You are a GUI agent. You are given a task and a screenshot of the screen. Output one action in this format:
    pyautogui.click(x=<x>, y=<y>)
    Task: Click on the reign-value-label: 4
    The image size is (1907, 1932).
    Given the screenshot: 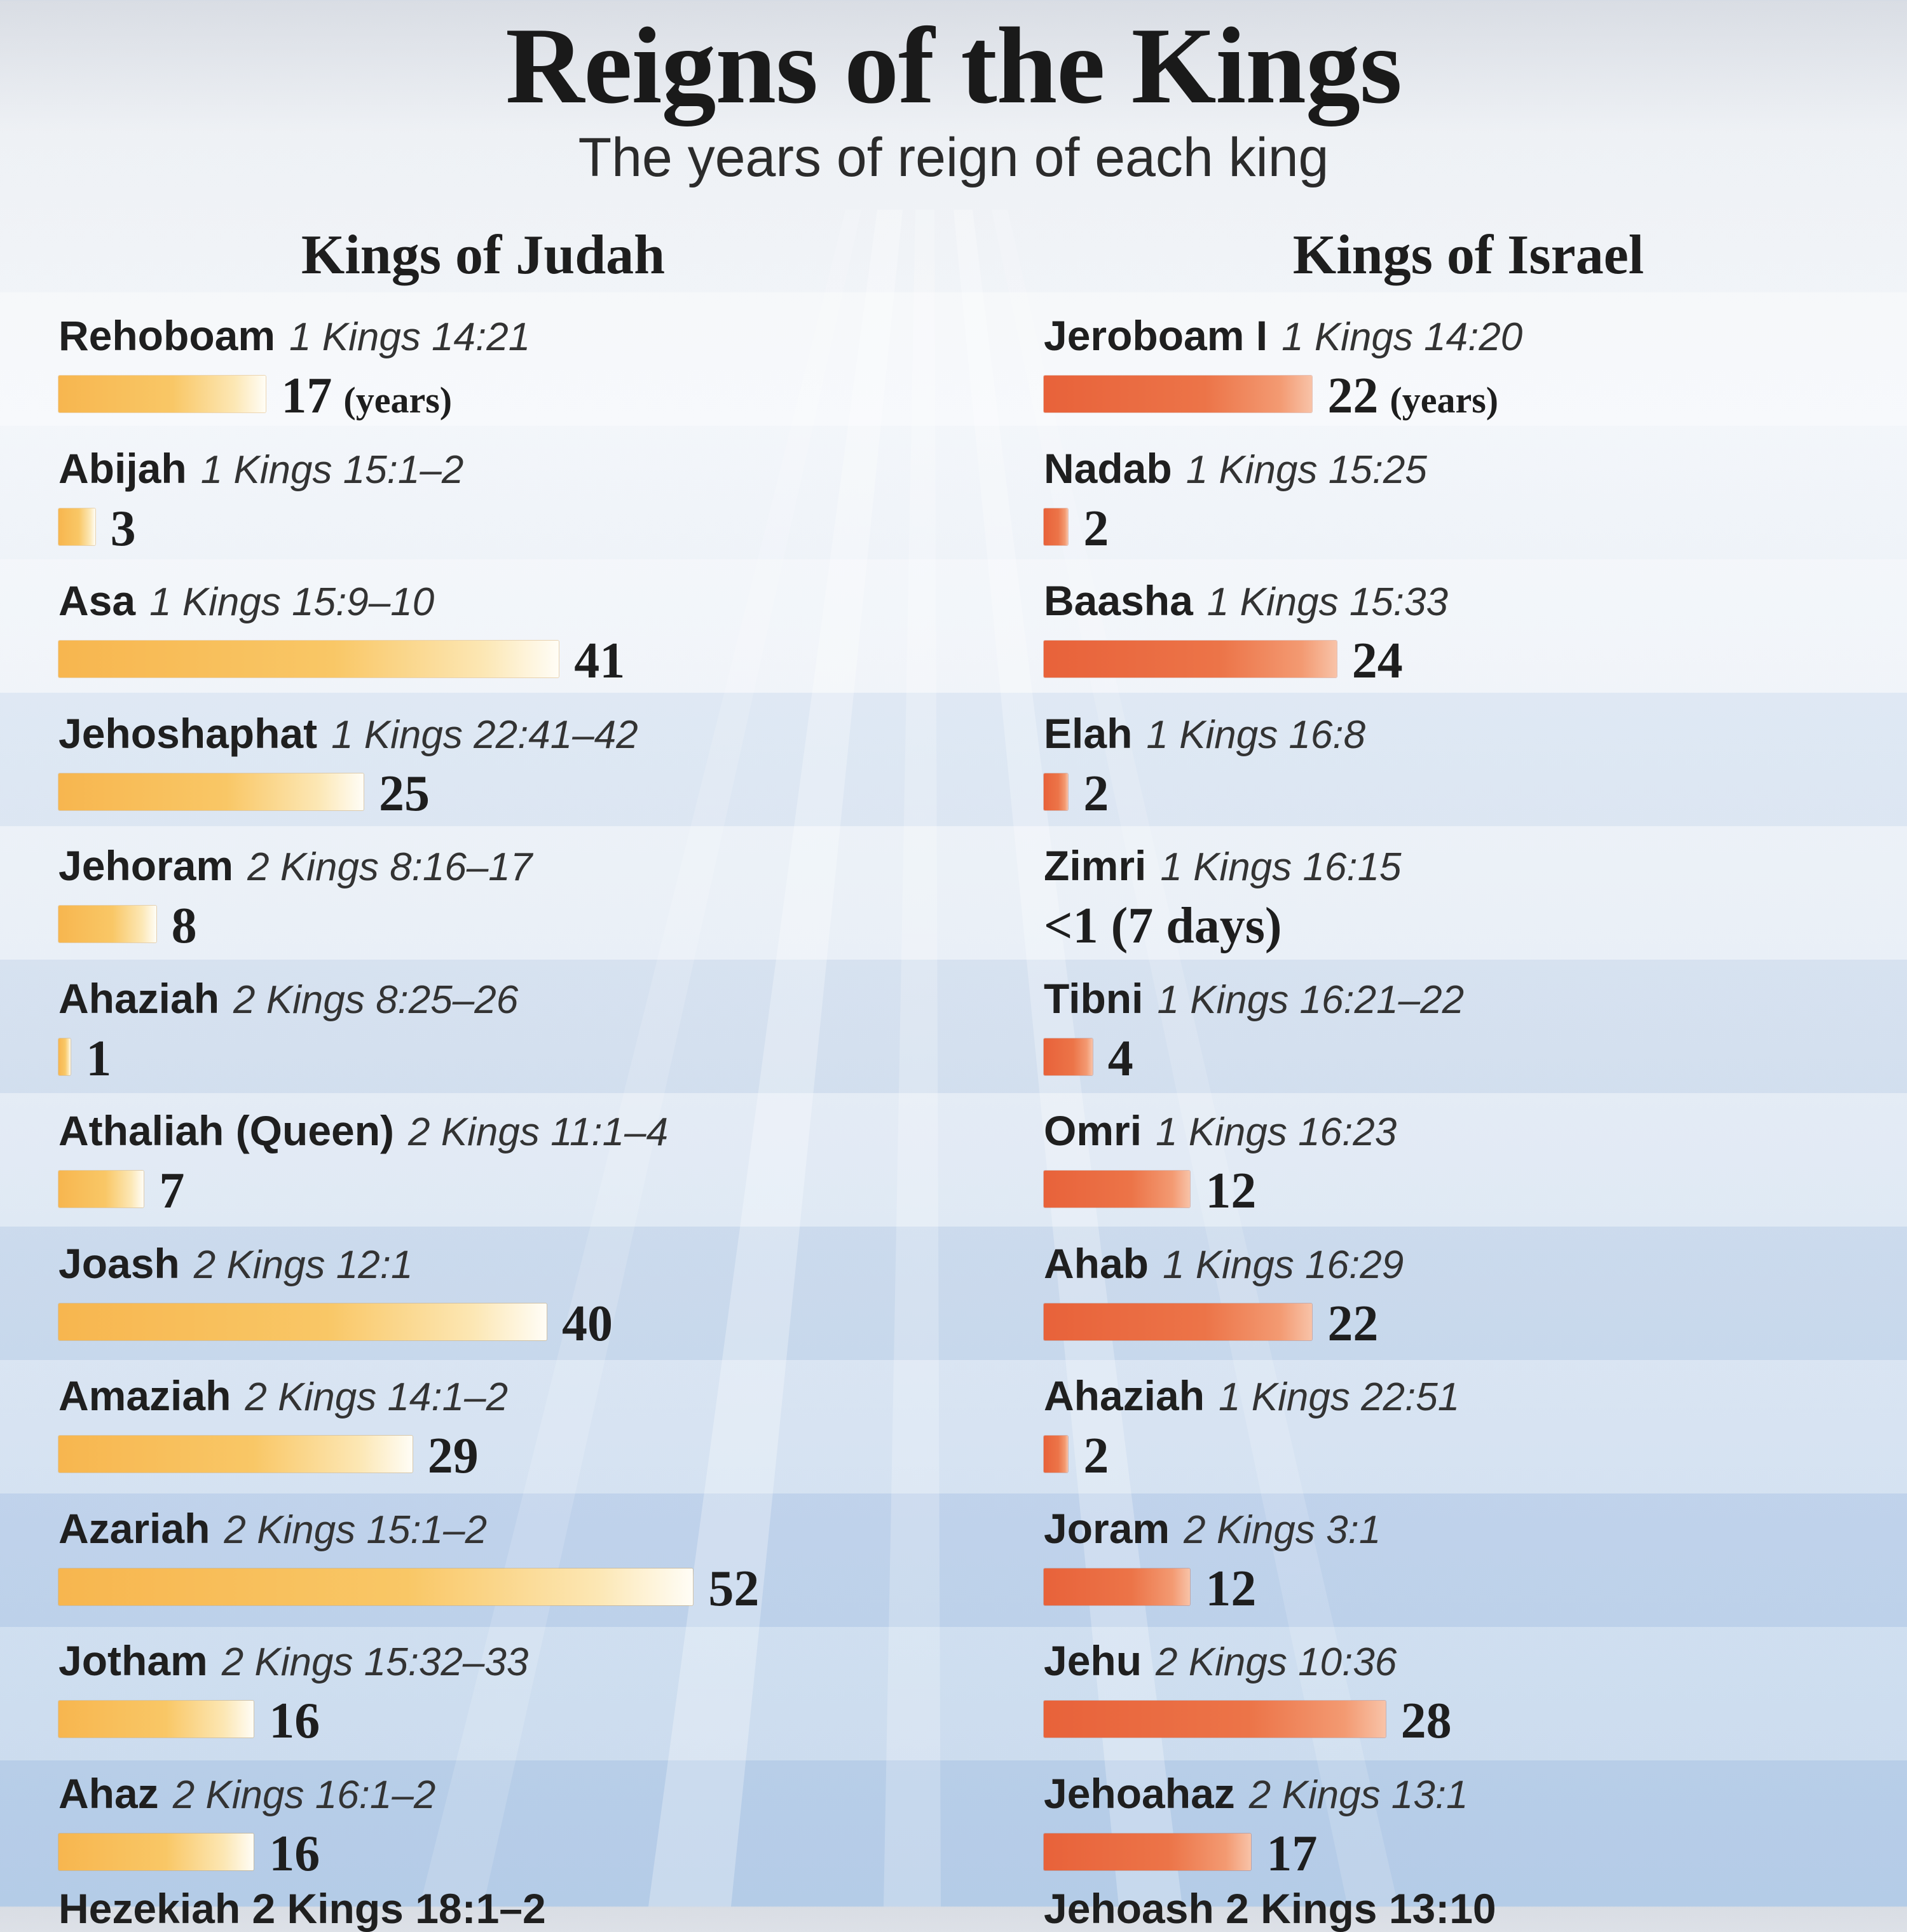 What is the action you would take?
    pyautogui.click(x=1120, y=1058)
    